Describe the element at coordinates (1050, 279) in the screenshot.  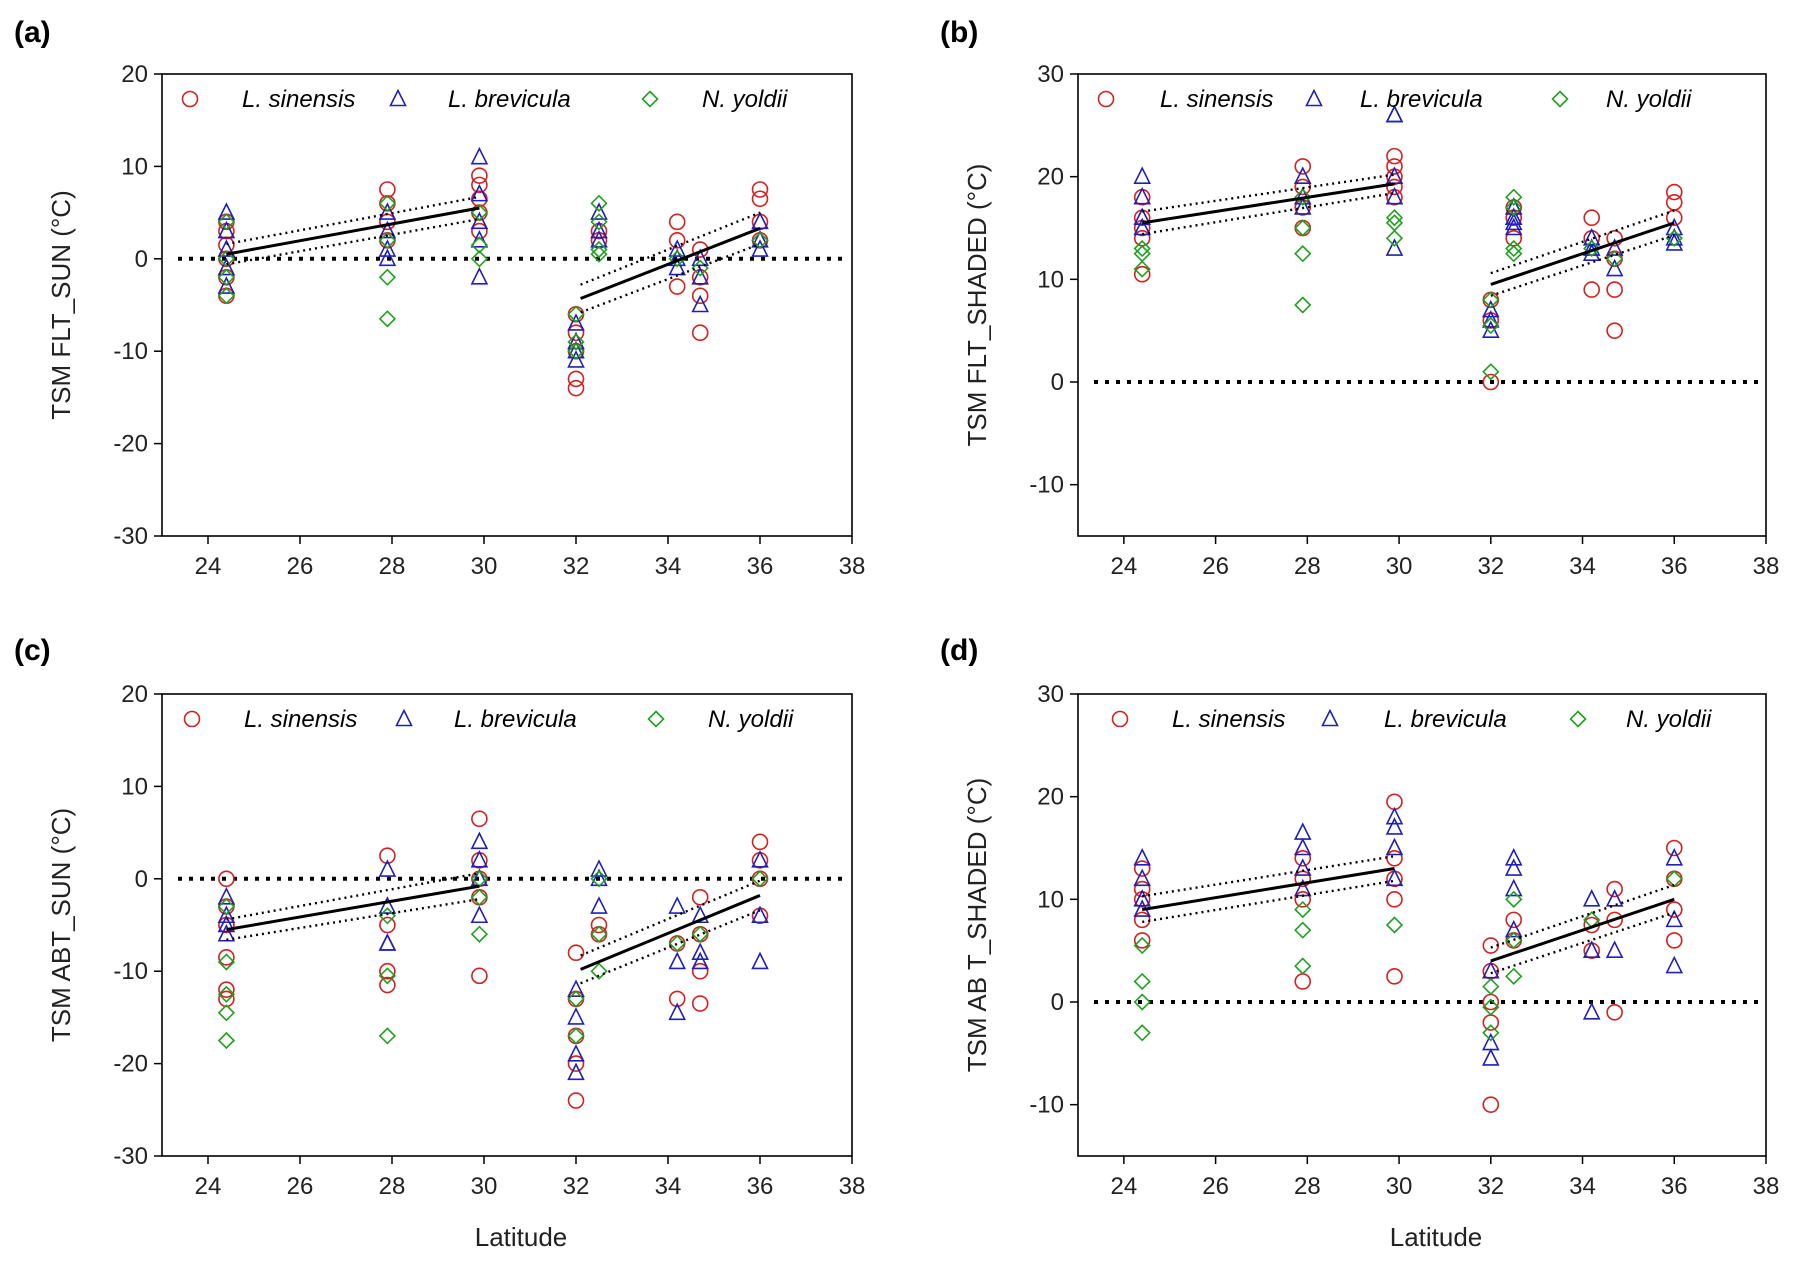
I see `y-tick-label: 10` at that location.